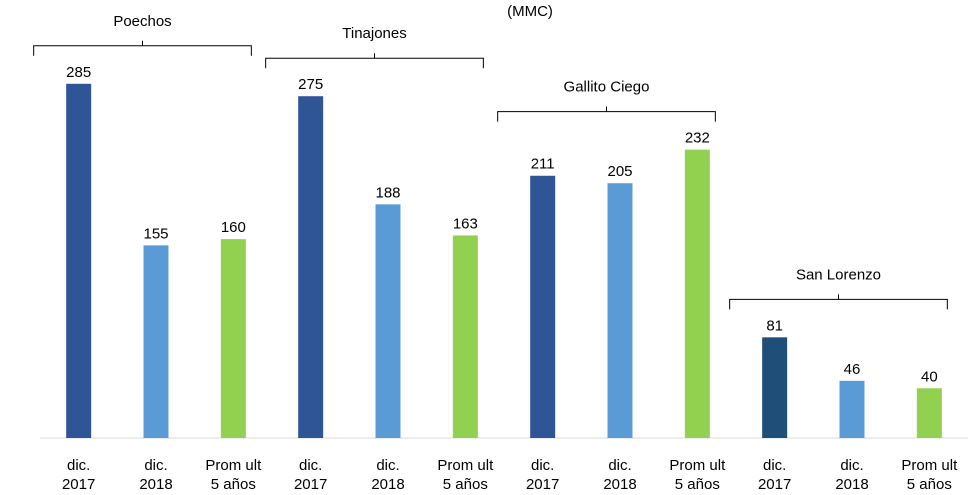 This screenshot has width=968, height=495. Describe the element at coordinates (374, 33) in the screenshot. I see `group-label: Tinajones` at that location.